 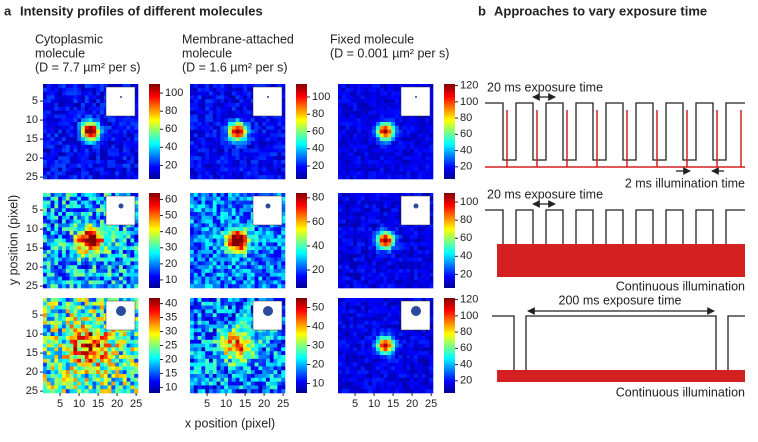 What do you see at coordinates (237, 240) in the screenshot?
I see `heatmap` at bounding box center [237, 240].